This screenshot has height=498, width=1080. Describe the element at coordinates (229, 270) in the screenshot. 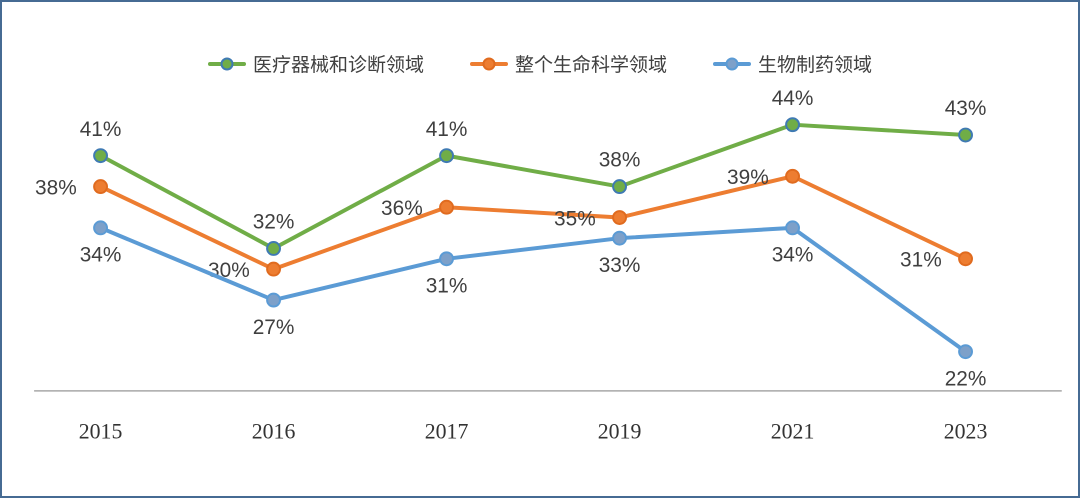

I see `data-label: 30%` at that location.